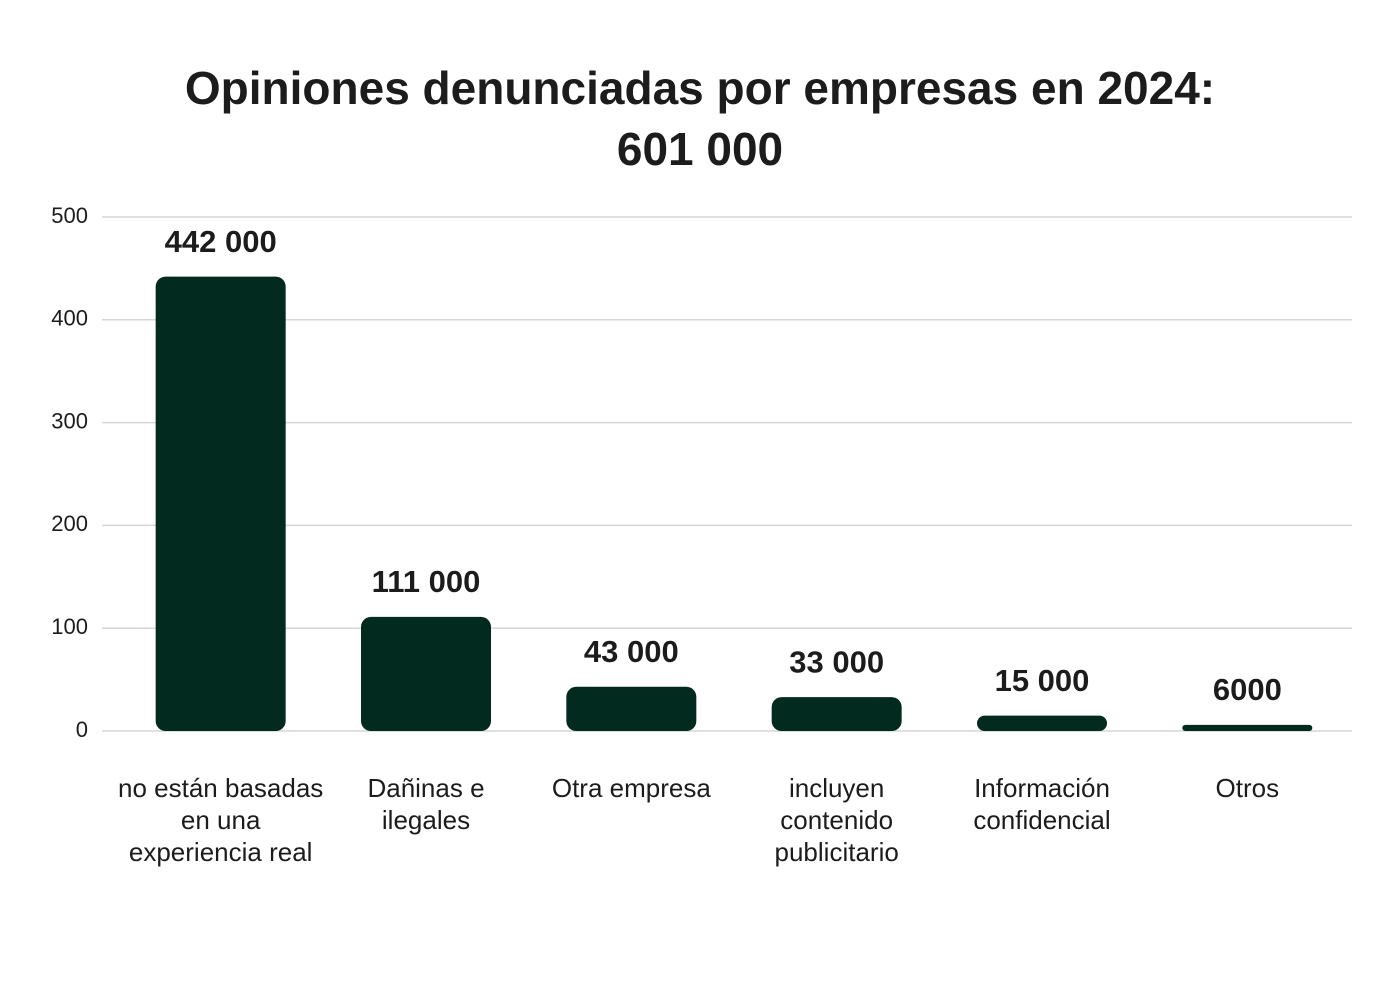 Image resolution: width=1400 pixels, height=1000 pixels. What do you see at coordinates (631, 788) in the screenshot?
I see `x-tick-label: Otra empresa` at bounding box center [631, 788].